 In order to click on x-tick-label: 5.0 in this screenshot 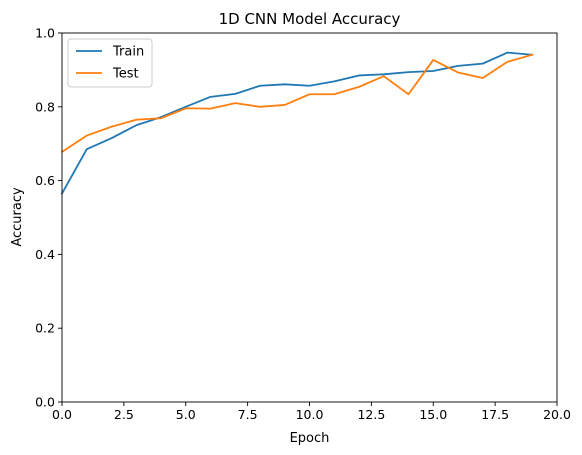, I will do `click(186, 414)`.